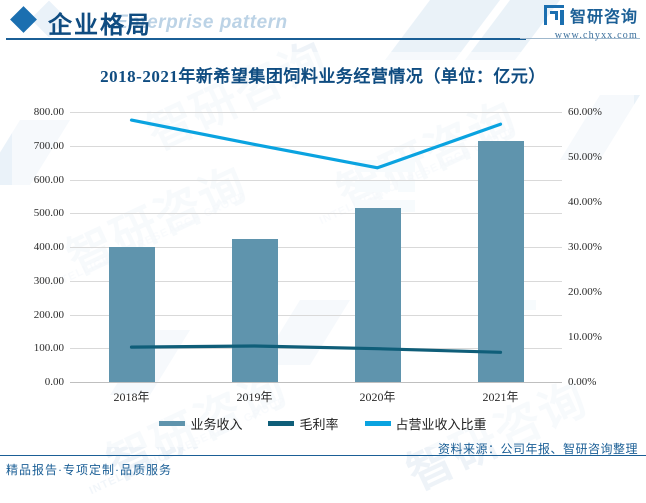 The width and height of the screenshot is (646, 503). What do you see at coordinates (100, 26) in the screenshot?
I see `page-title: 企业格局` at bounding box center [100, 26].